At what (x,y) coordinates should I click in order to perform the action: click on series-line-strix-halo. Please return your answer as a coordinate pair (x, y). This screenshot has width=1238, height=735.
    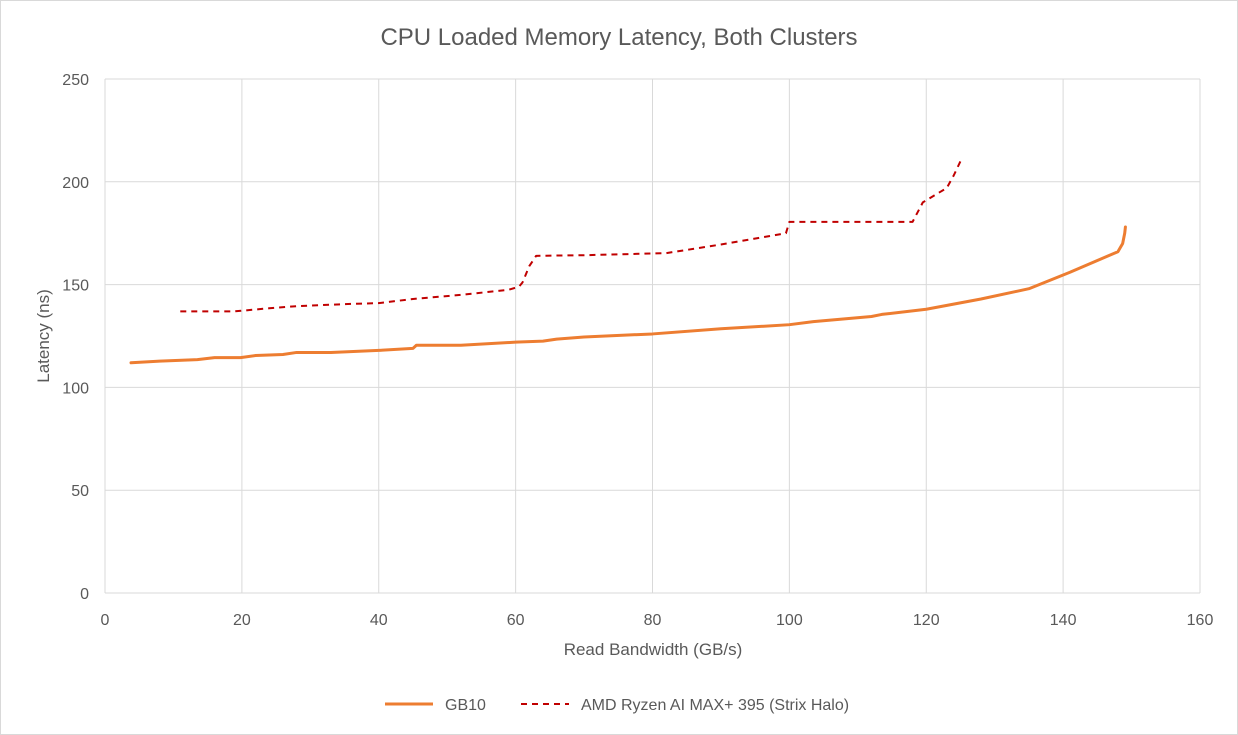
    Looking at the image, I should click on (571, 236).